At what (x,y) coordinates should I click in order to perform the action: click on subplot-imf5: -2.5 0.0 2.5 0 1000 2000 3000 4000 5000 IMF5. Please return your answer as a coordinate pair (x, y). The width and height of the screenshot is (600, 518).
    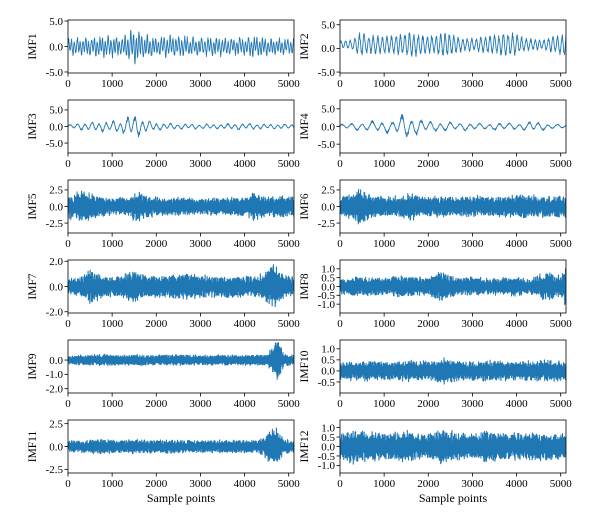
    Looking at the image, I should click on (164, 214).